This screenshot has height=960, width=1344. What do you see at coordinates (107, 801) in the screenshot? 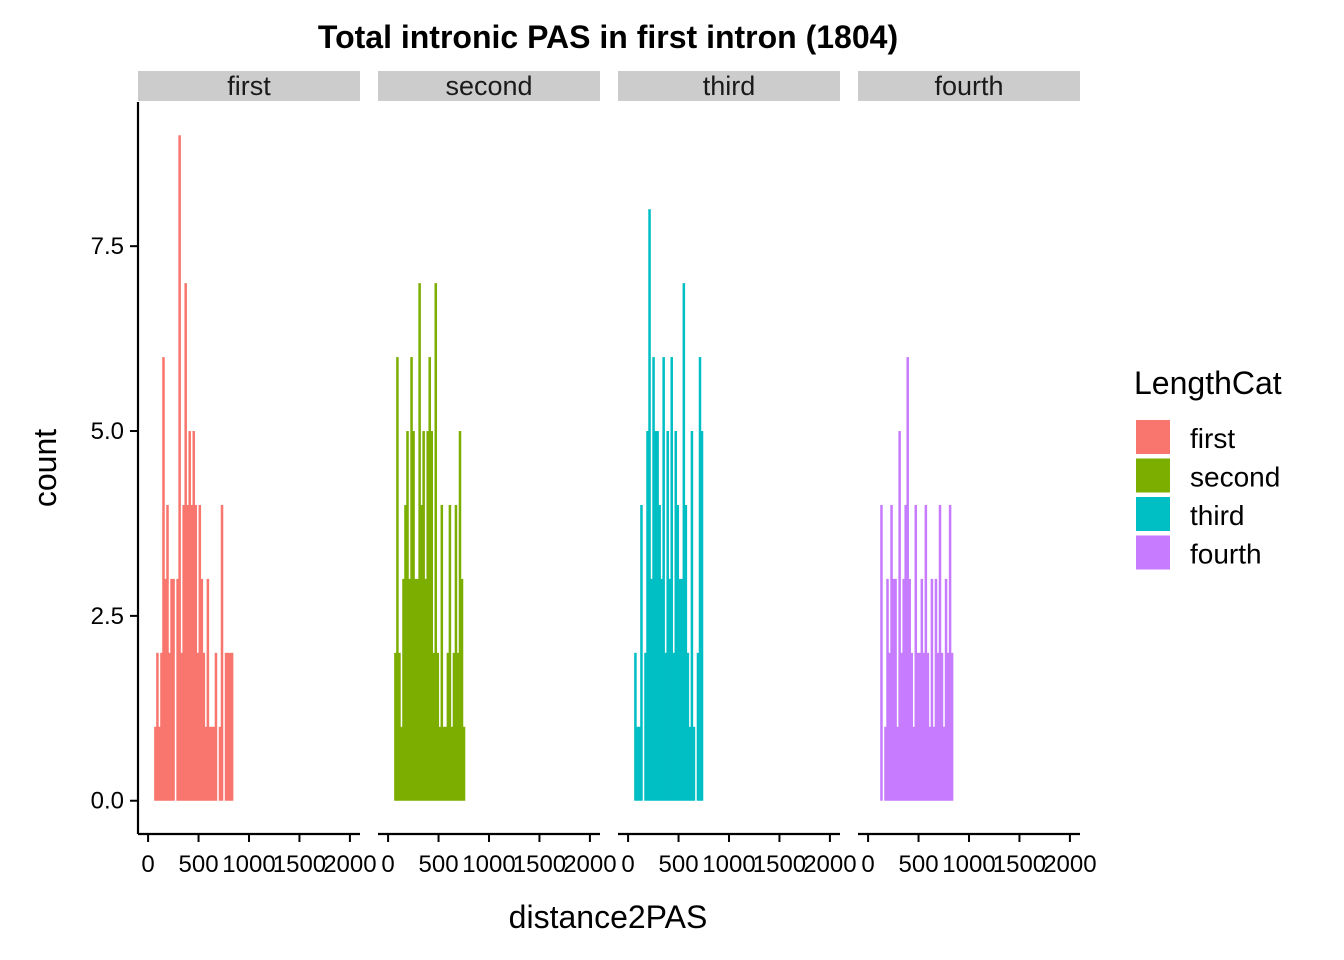
I see `y-tick-label-0: 0.0` at bounding box center [107, 801].